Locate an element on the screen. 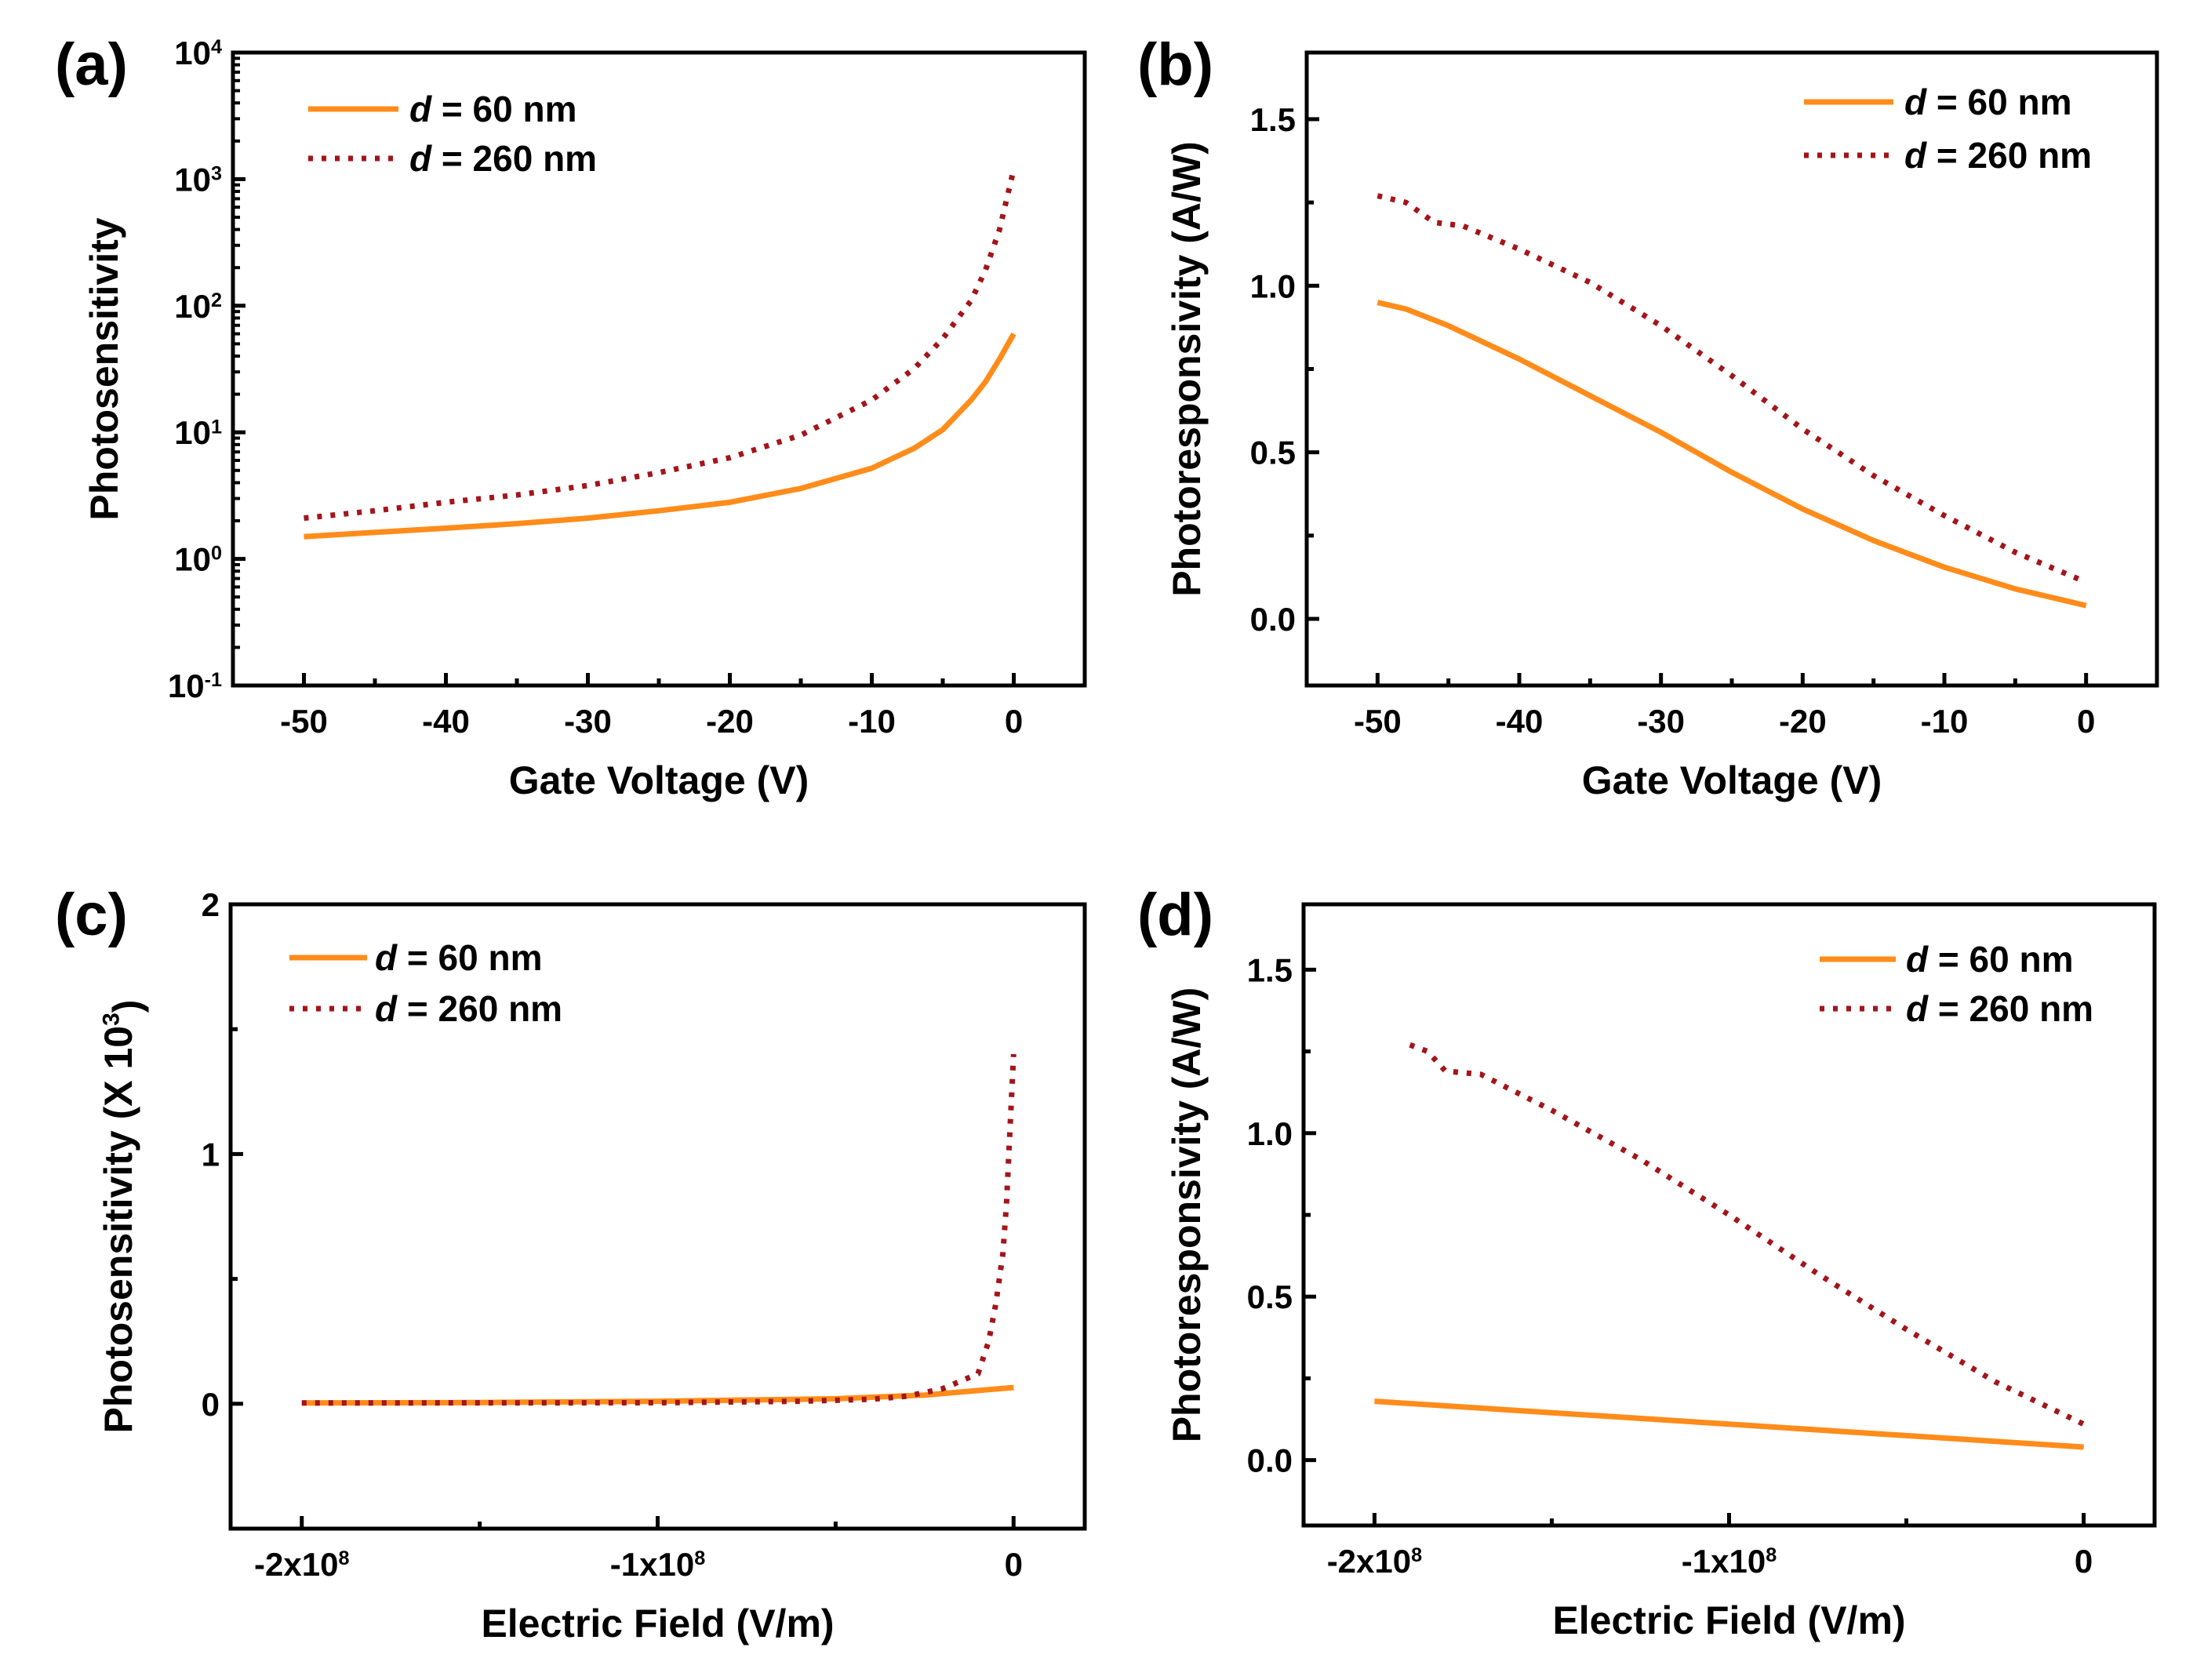 The width and height of the screenshot is (2204, 1680). panel-label: (d) is located at coordinates (1175, 915).